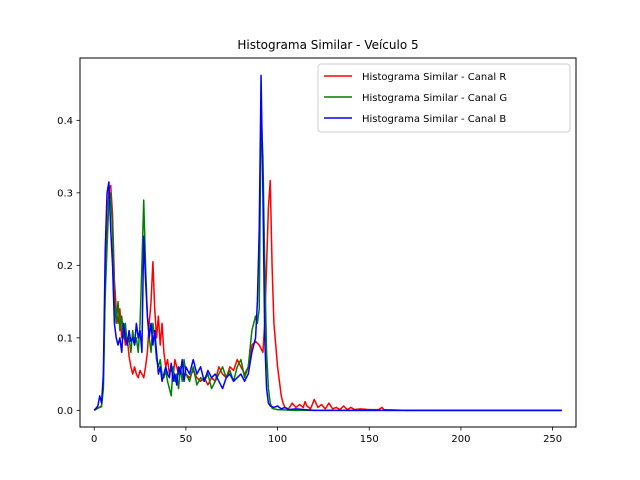 The image size is (640, 480). What do you see at coordinates (434, 98) in the screenshot?
I see `legend-entry-1: Histograma Similar - Canal G` at bounding box center [434, 98].